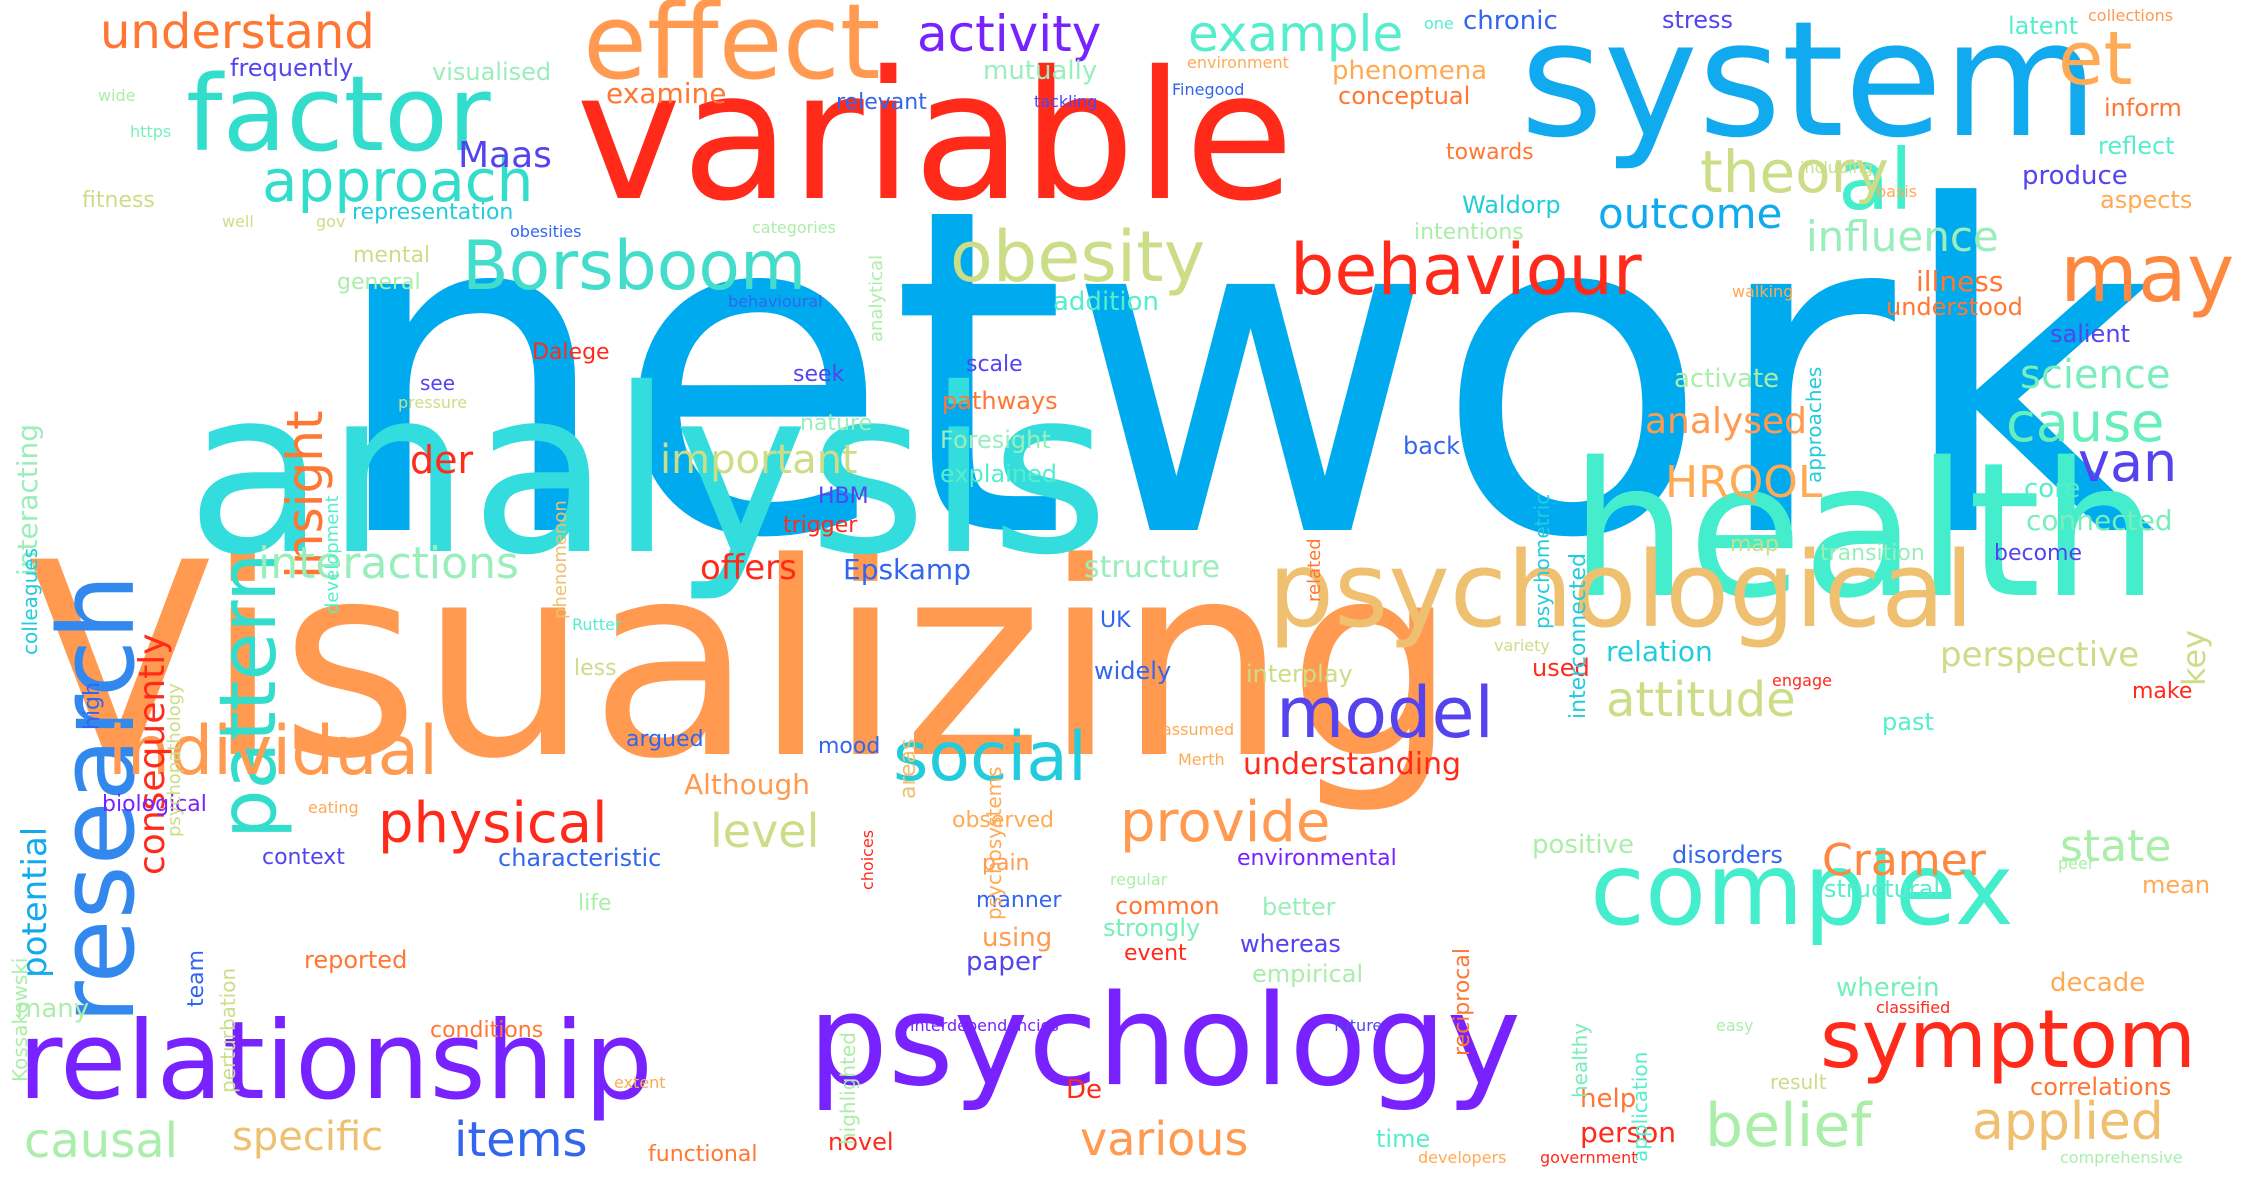  Describe the element at coordinates (398, 181) in the screenshot. I see `word-approach: approach` at that location.